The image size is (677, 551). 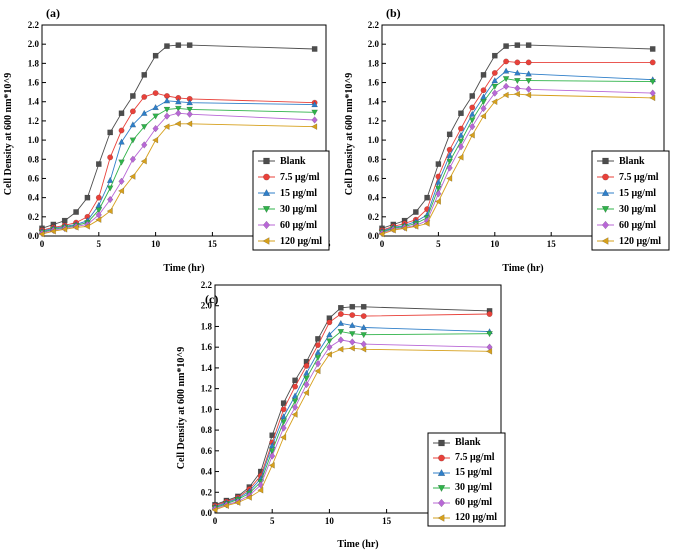 What do you see at coordinates (639, 177) in the screenshot?
I see `legend-label: 7.5 μg/ml` at bounding box center [639, 177].